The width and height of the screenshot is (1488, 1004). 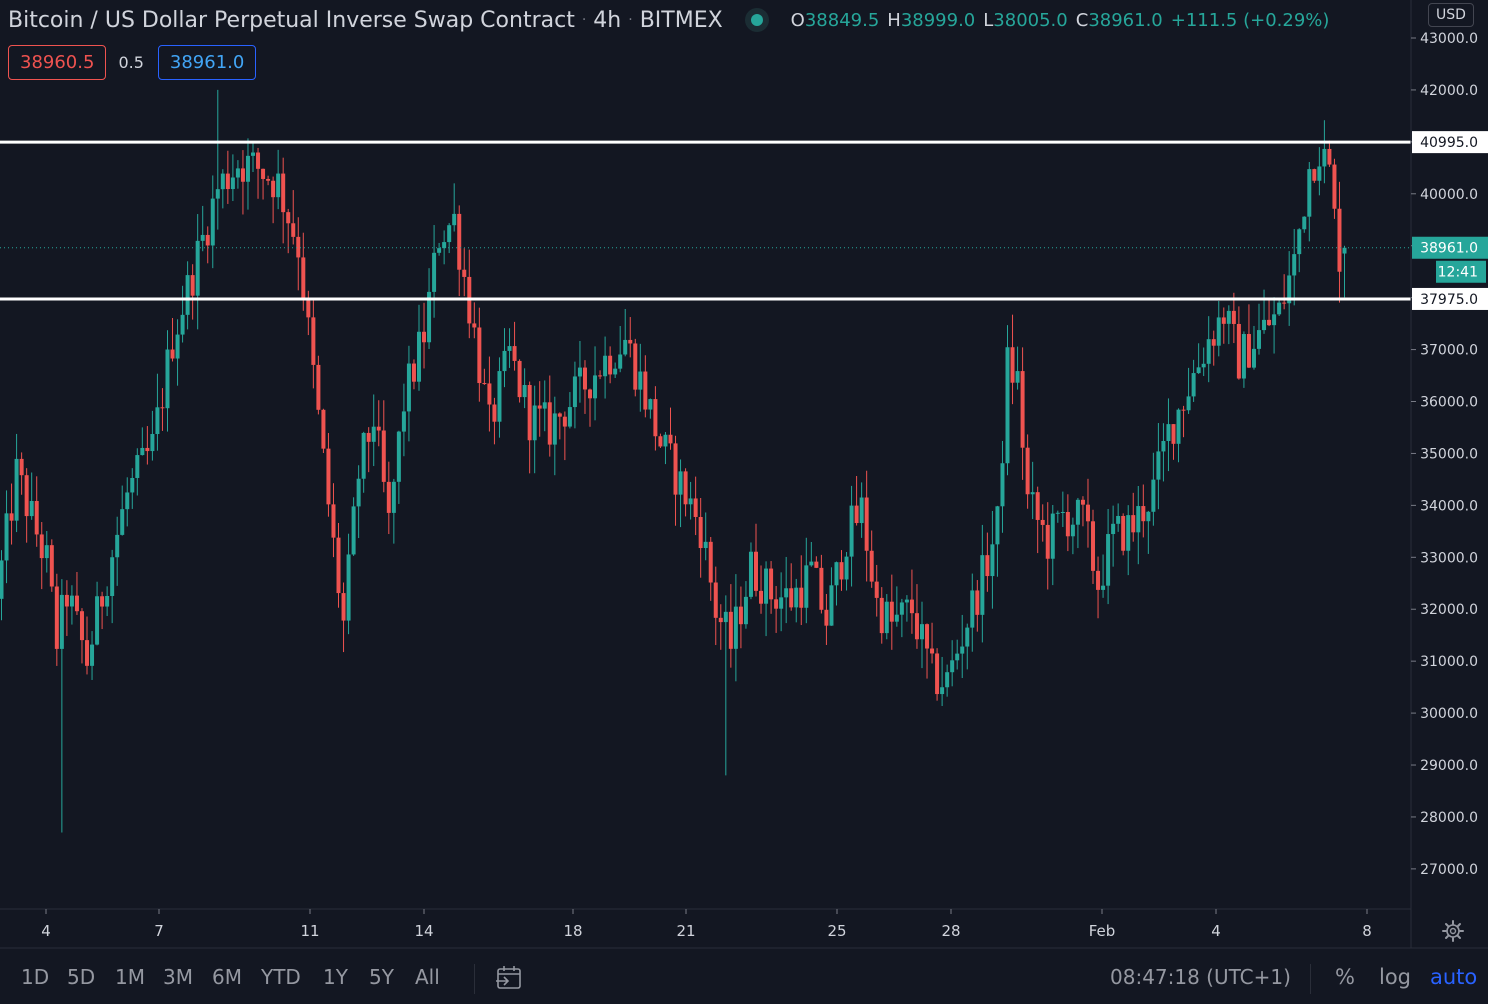 What do you see at coordinates (81, 977) in the screenshot?
I see `timeframe-5d: 5D` at bounding box center [81, 977].